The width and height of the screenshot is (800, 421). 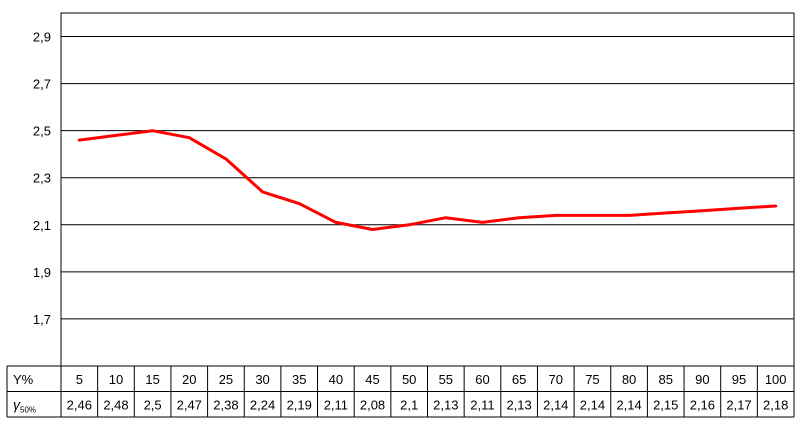 What do you see at coordinates (42, 131) in the screenshot?
I see `y-tick-label: 2,5` at bounding box center [42, 131].